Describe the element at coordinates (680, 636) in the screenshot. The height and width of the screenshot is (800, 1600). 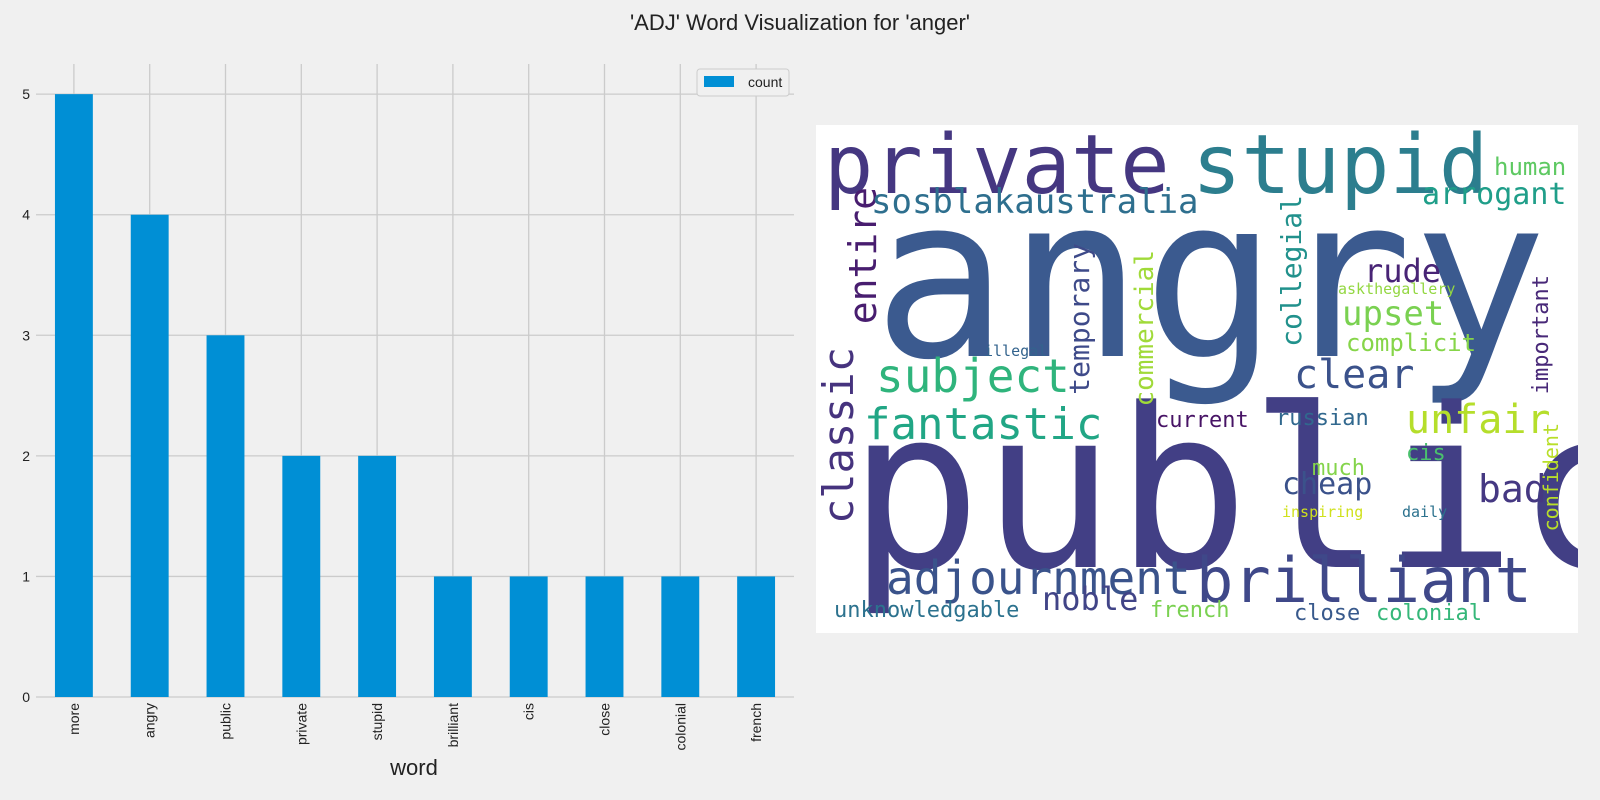
I see `bar-colonial` at that location.